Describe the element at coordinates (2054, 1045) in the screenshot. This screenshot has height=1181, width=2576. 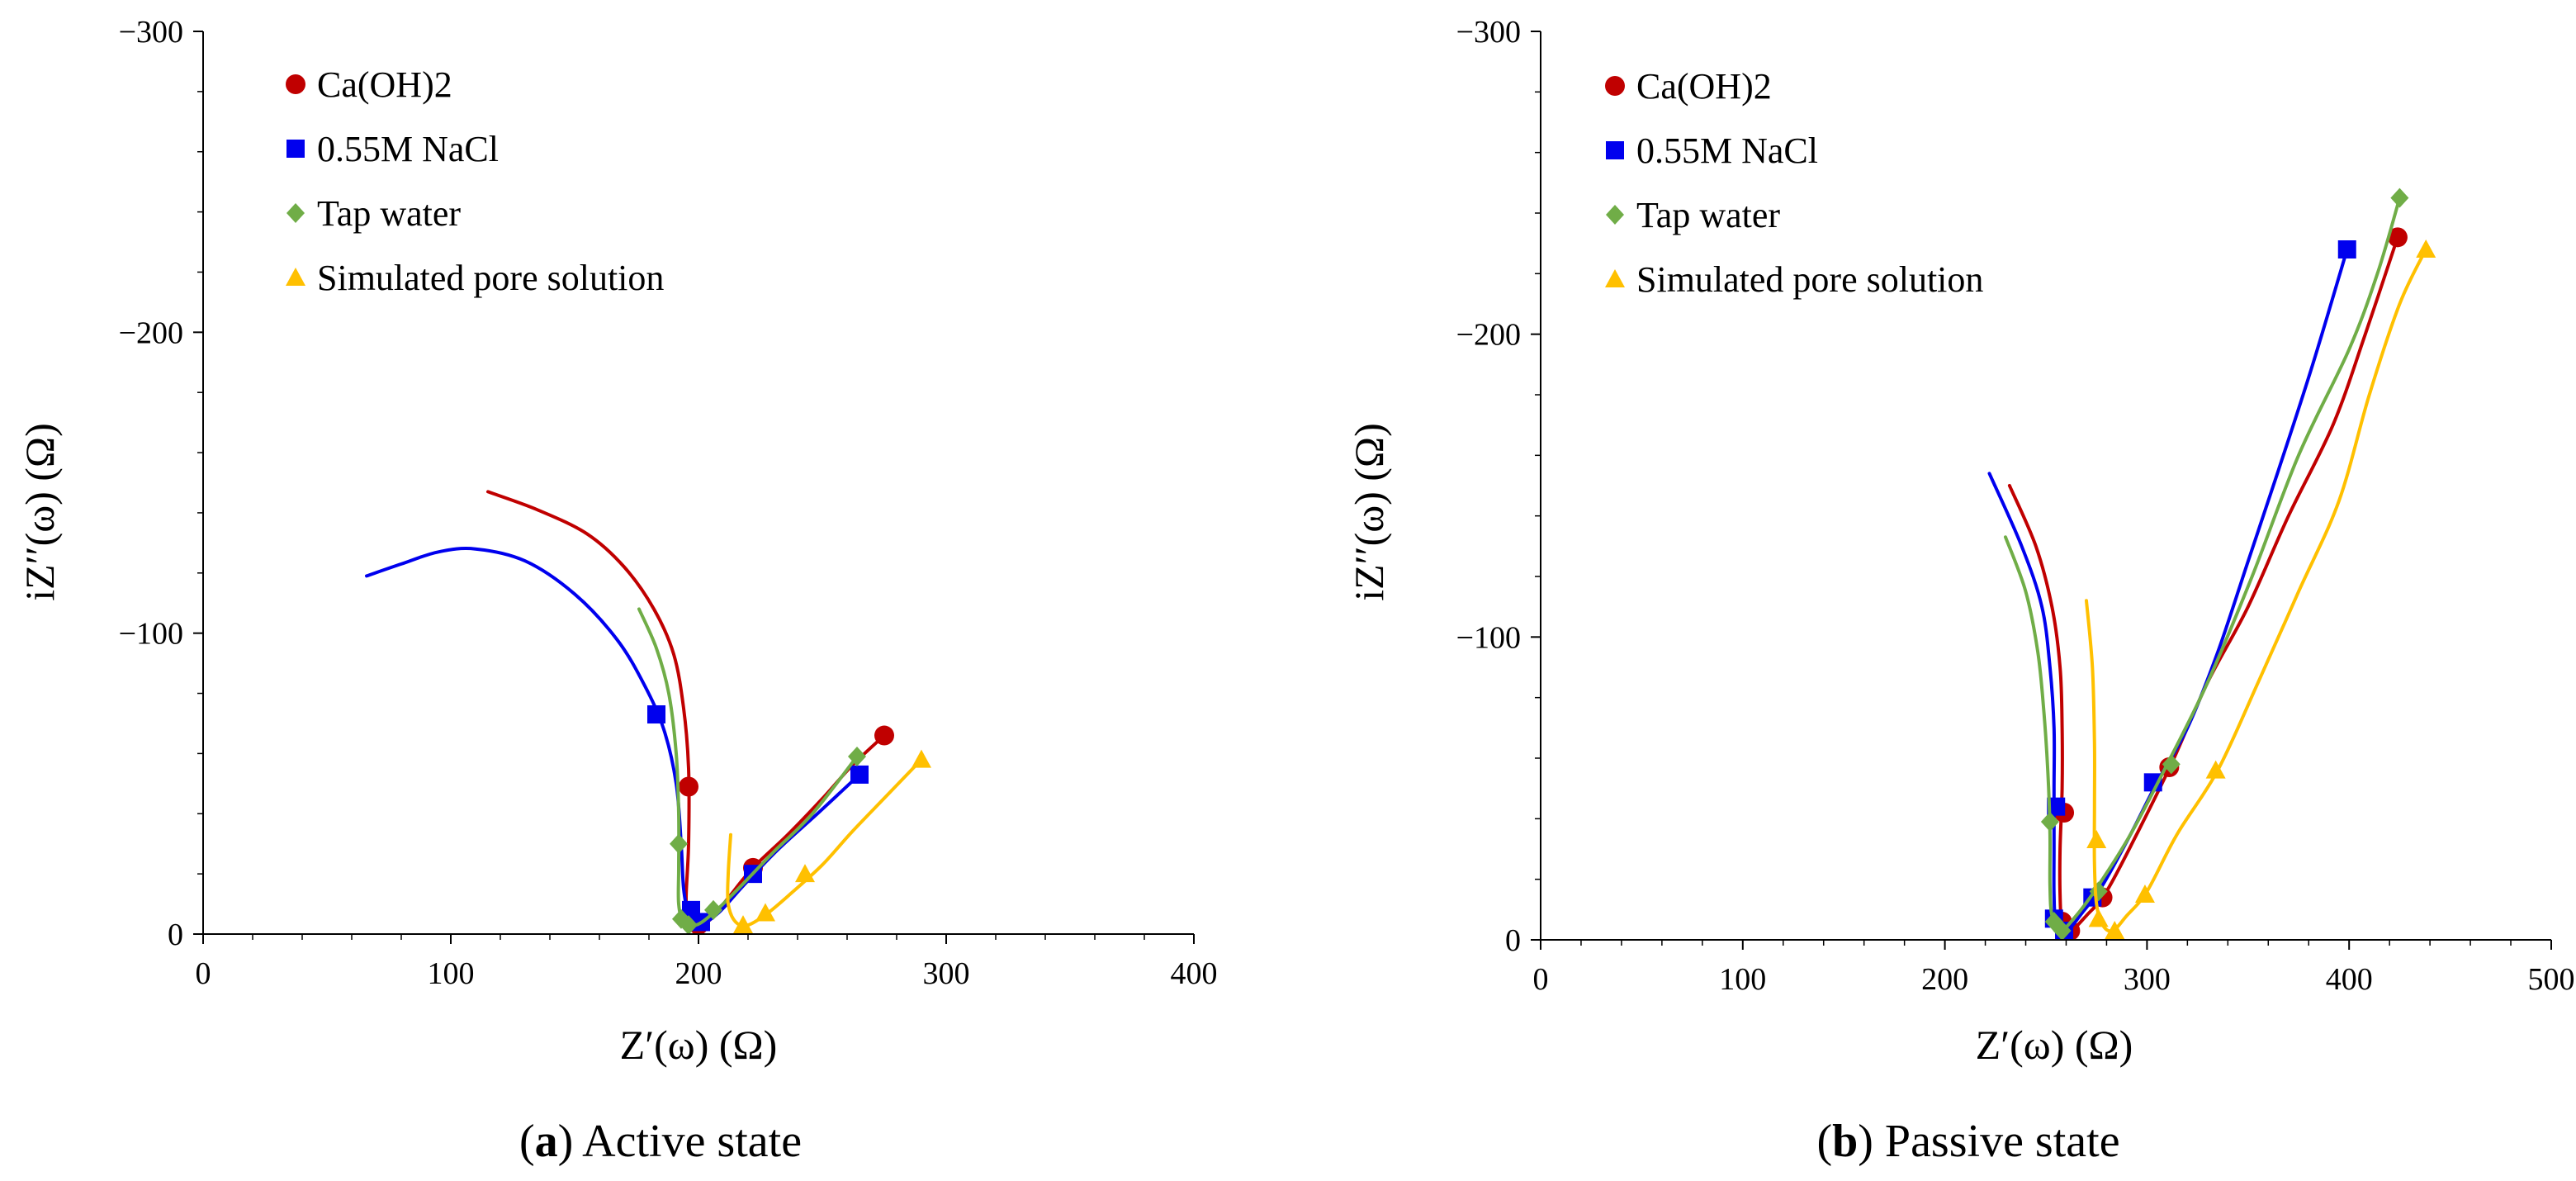
I see `x-axis-title-b: Z′(ω) (Ω)` at that location.